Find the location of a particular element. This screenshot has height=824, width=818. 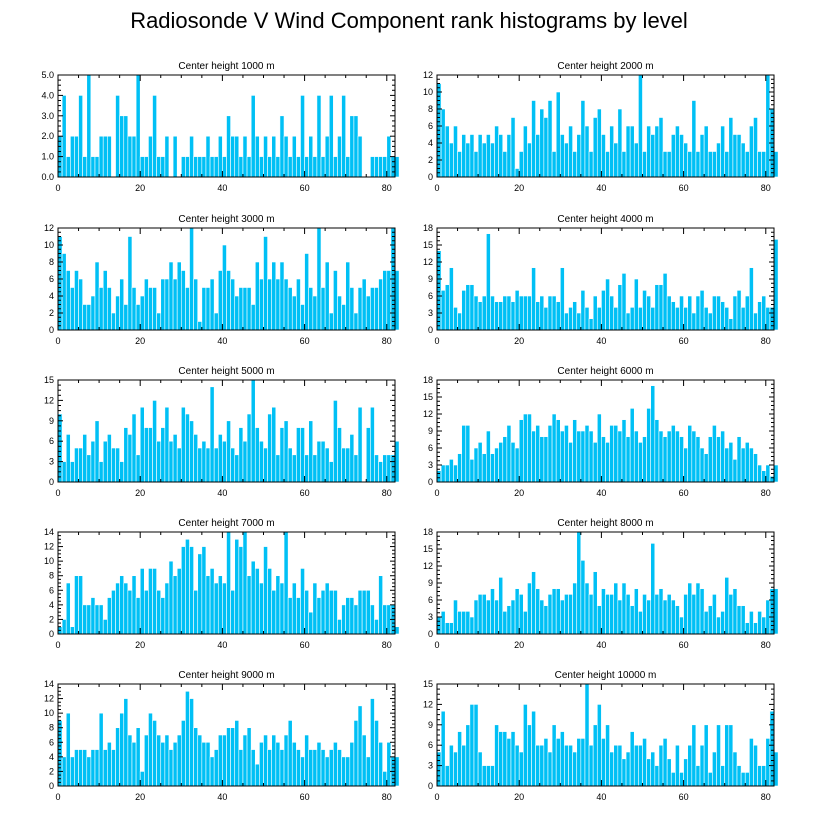

y-tick-label: 10 is located at coordinates (49, 561).